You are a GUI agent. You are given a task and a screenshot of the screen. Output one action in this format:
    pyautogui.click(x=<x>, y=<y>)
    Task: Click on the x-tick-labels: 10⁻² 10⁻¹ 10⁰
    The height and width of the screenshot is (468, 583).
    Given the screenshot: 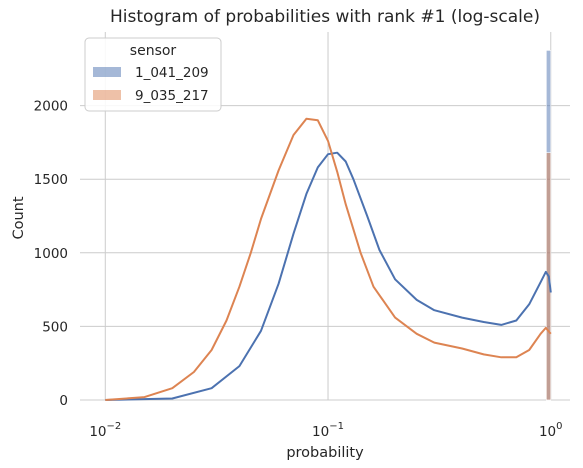 What is the action you would take?
    pyautogui.click(x=325, y=430)
    